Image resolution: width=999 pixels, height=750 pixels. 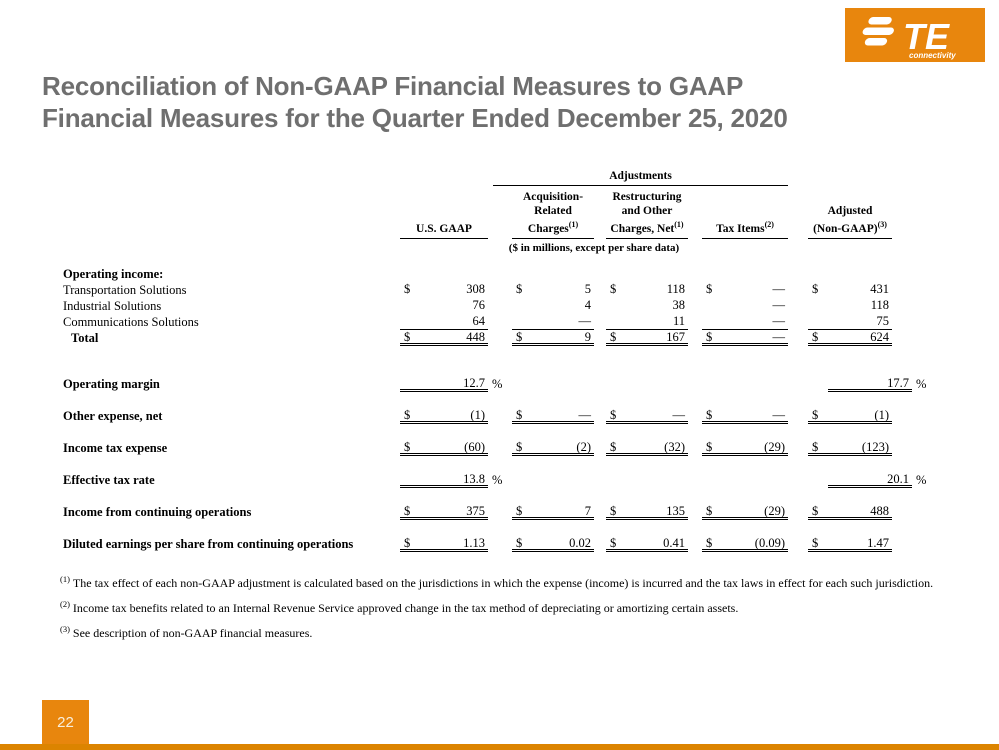 I want to click on column-header-tax-items: Tax Items(2), so click(x=745, y=228).